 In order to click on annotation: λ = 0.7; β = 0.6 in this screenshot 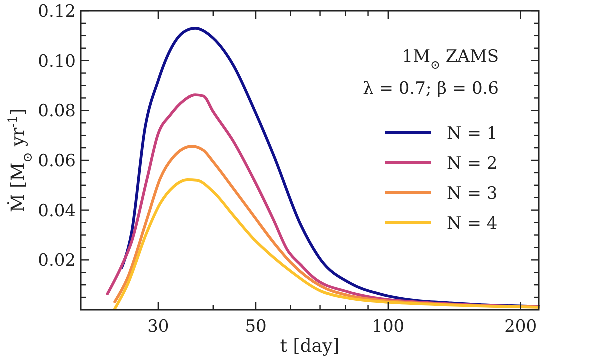, I will do `click(431, 89)`.